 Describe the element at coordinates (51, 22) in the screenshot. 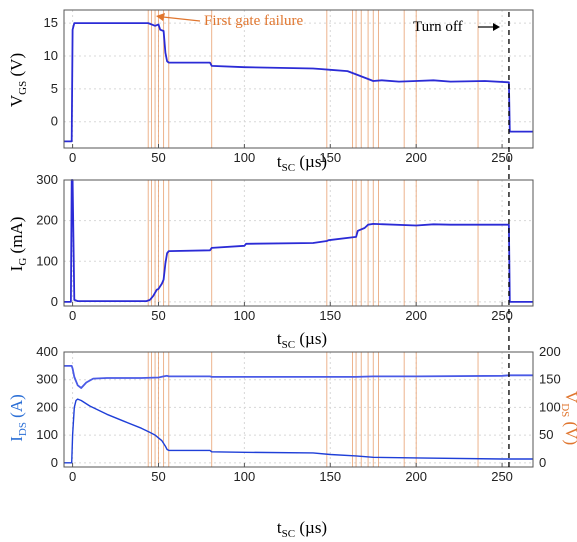

I see `y-tick-label: 15` at that location.